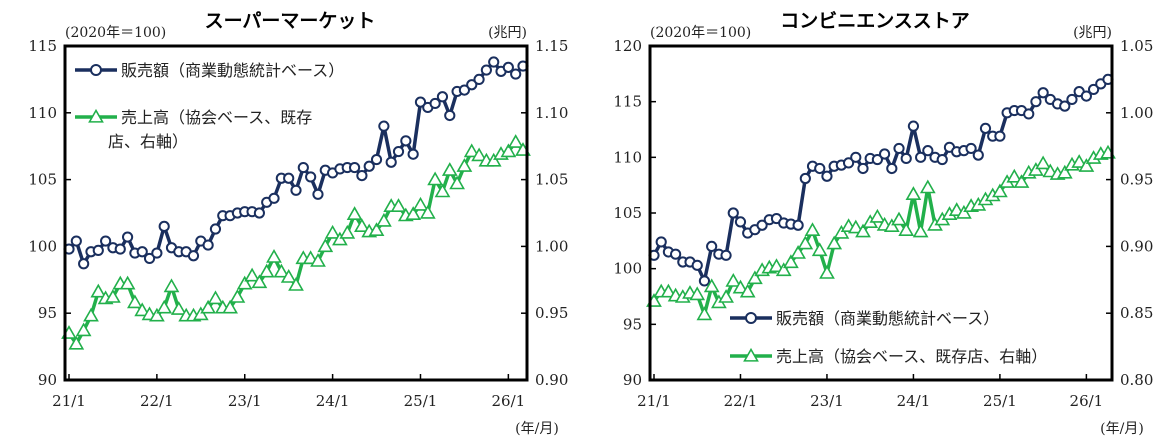  I want to click on legend-label: 売上高（協会ベース、既存店、右軸）, so click(210, 129).